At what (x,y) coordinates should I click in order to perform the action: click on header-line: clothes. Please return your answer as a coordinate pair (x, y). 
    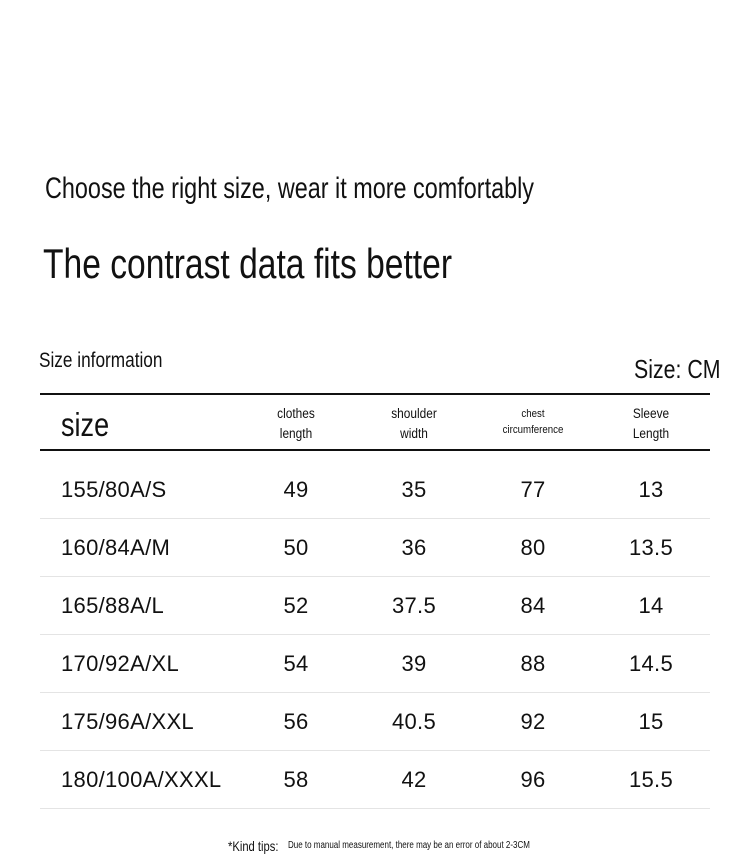
    Looking at the image, I should click on (296, 413).